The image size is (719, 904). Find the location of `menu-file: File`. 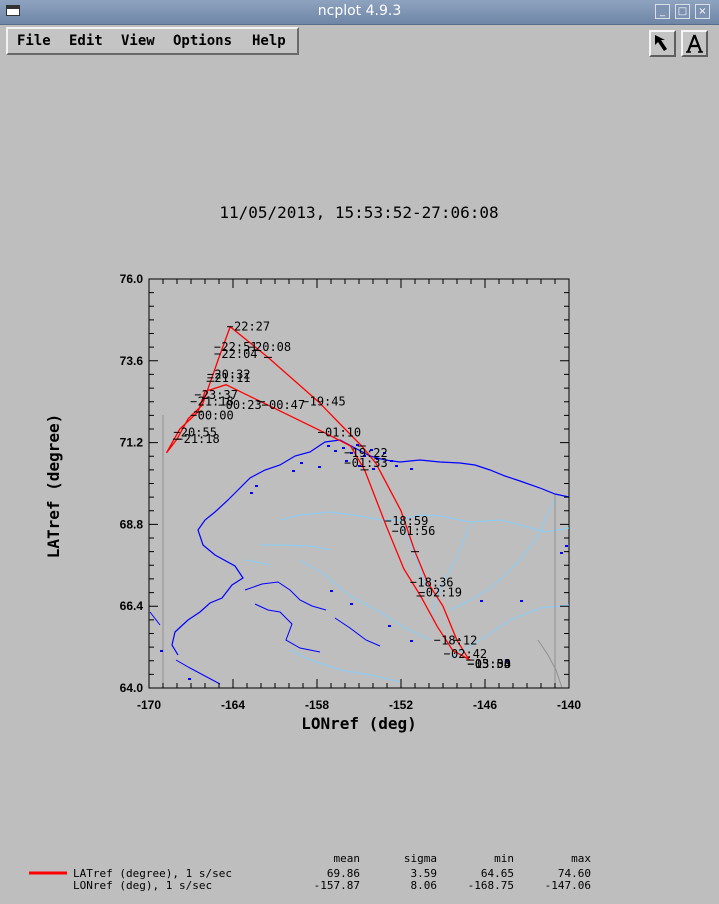

menu-file: File is located at coordinates (34, 41).